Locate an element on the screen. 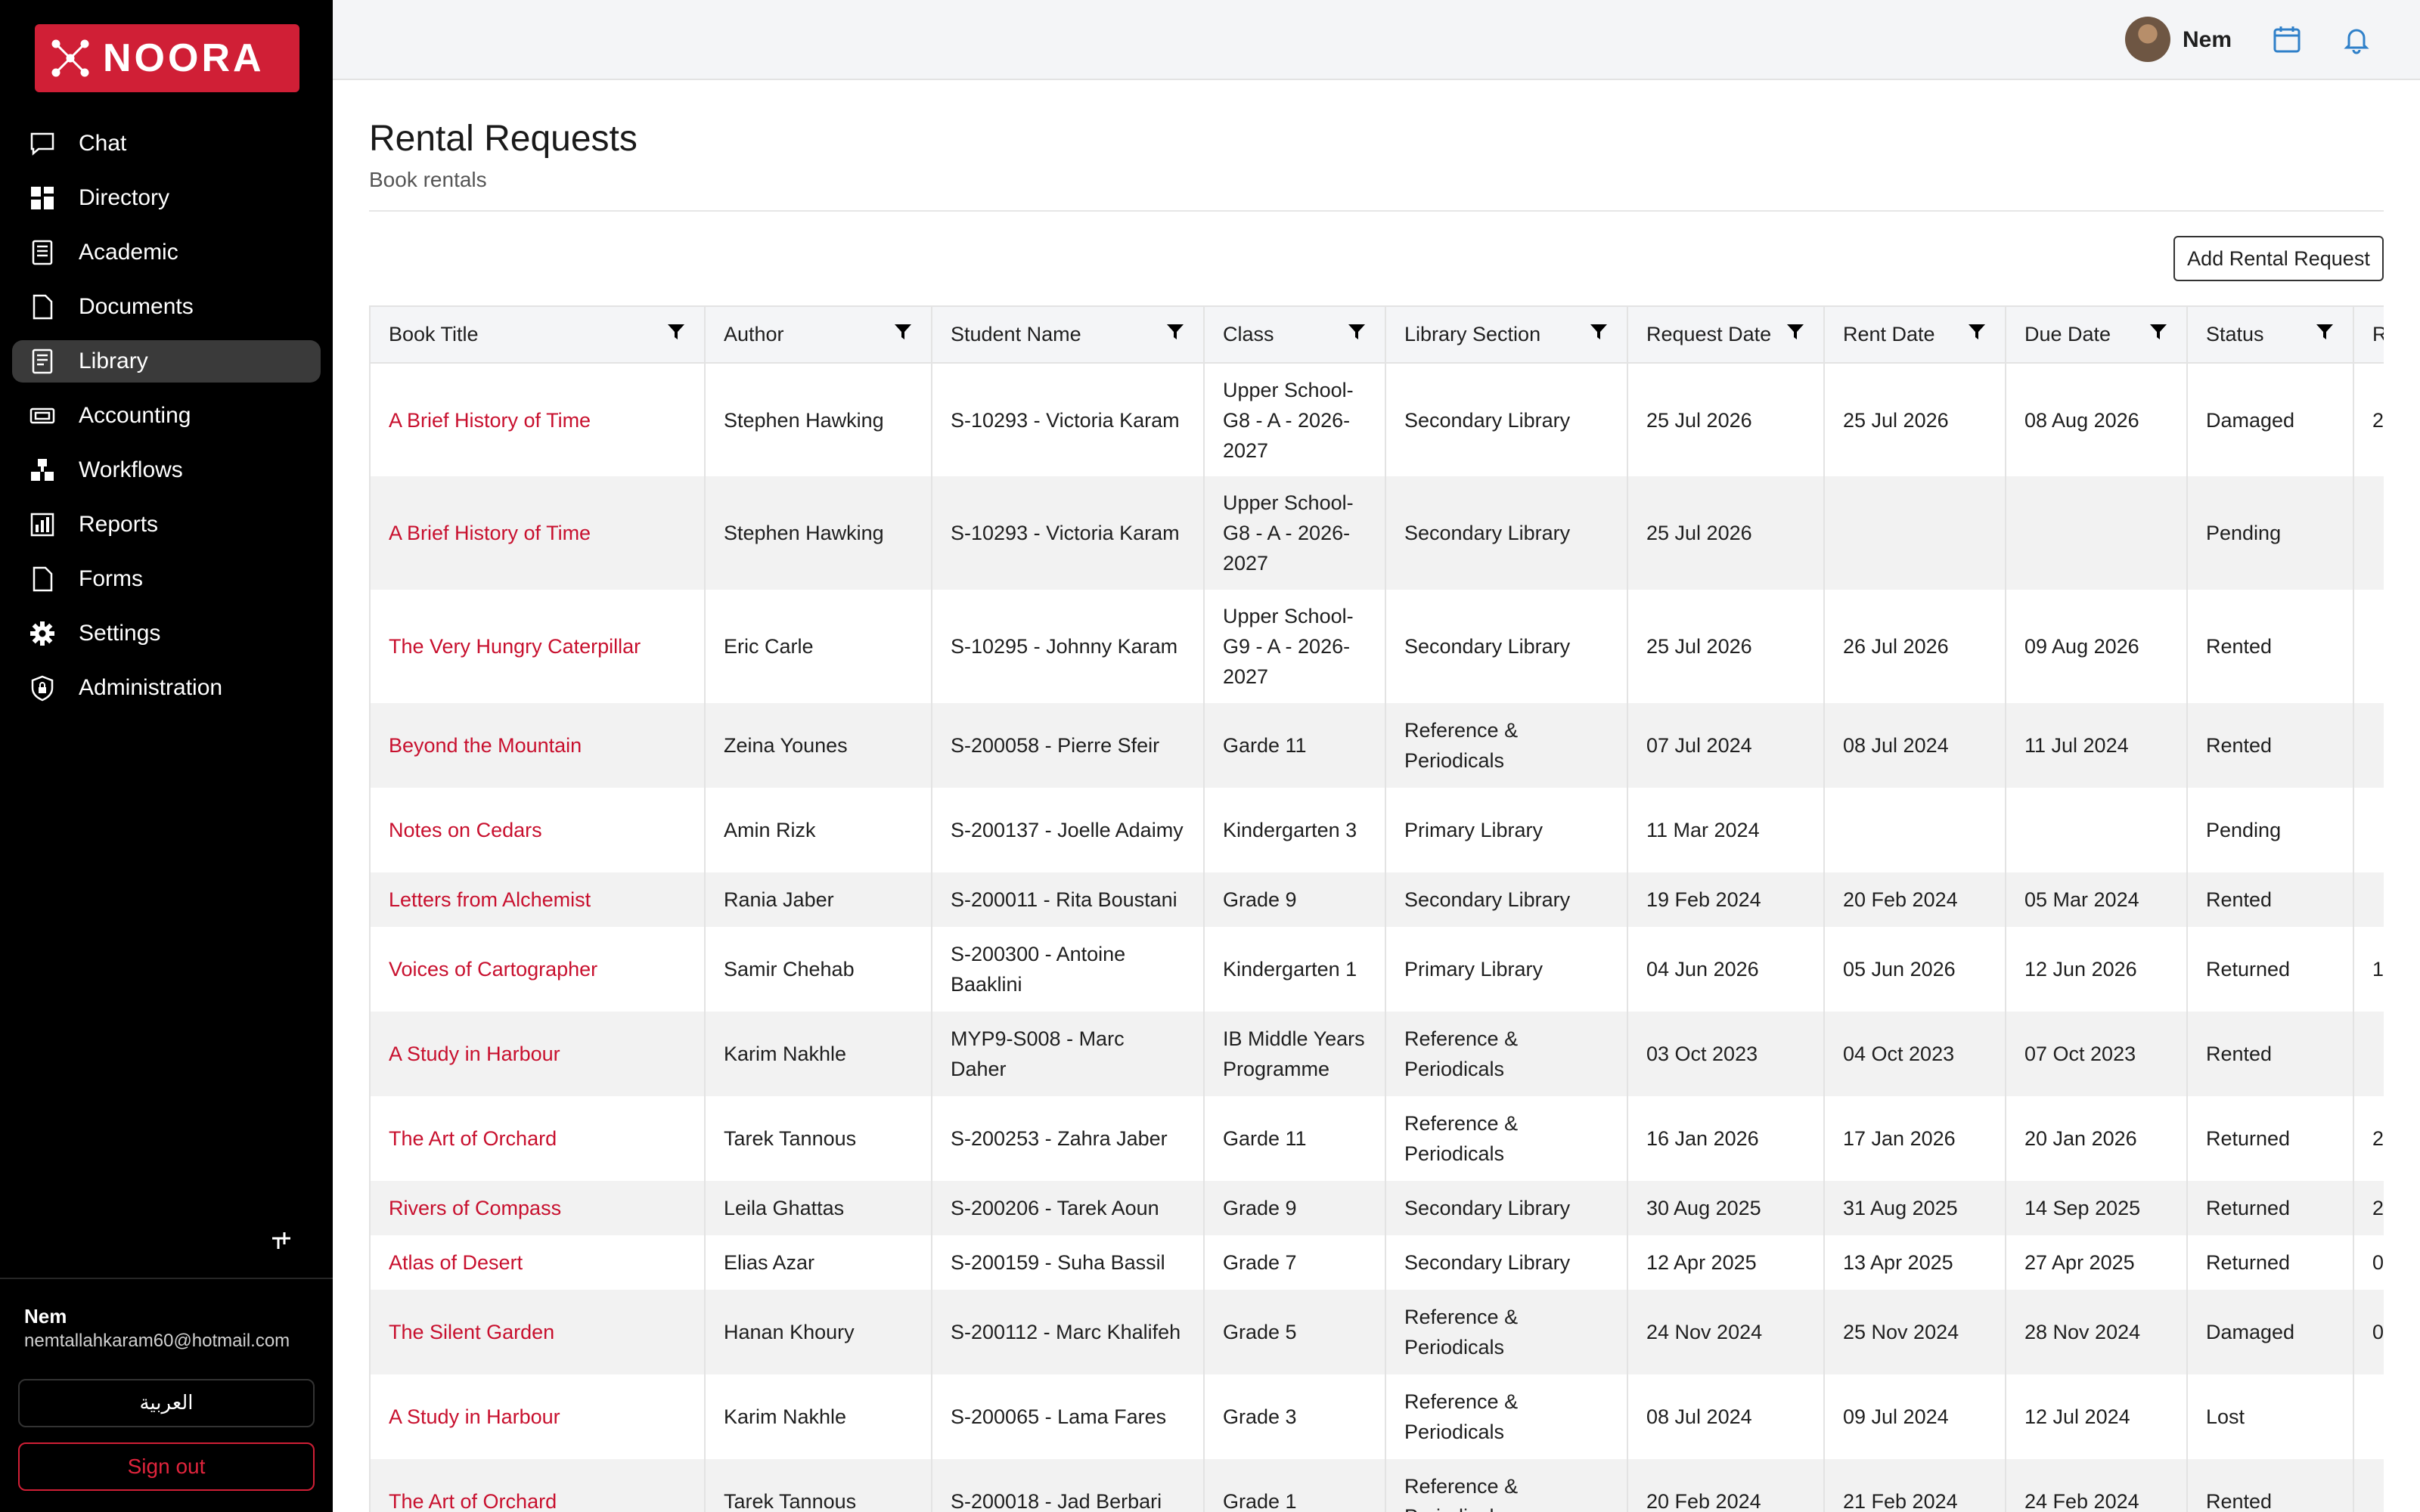 The width and height of the screenshot is (2420, 1512). column-header-label: R is located at coordinates (2378, 334).